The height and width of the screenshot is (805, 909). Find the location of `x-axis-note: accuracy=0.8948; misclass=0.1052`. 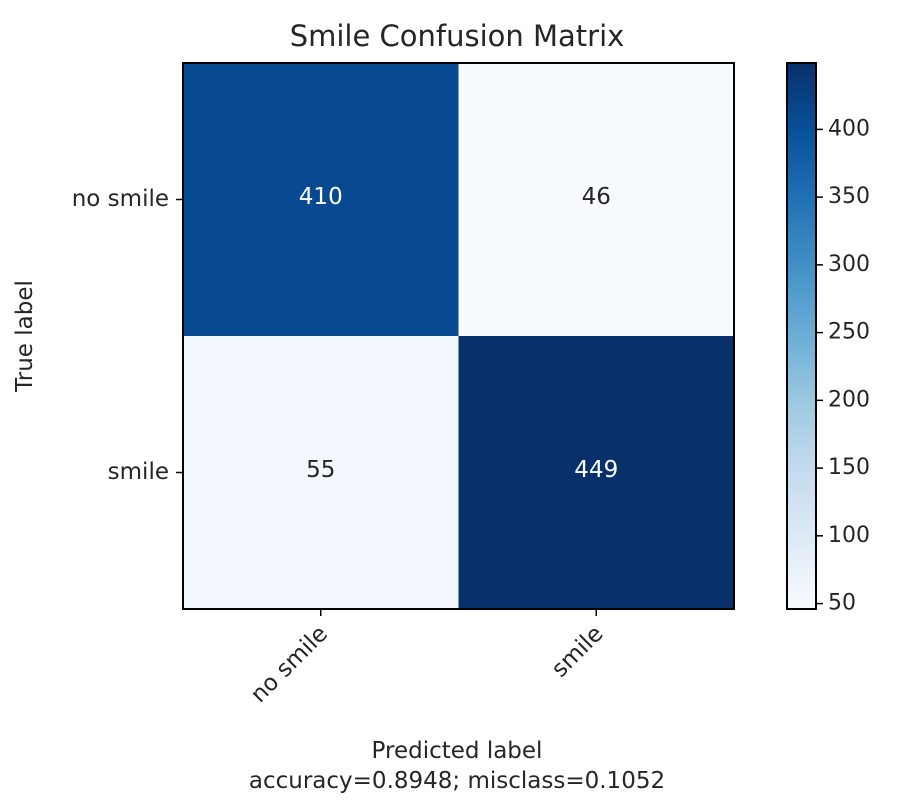

x-axis-note: accuracy=0.8948; misclass=0.1052 is located at coordinates (457, 781).